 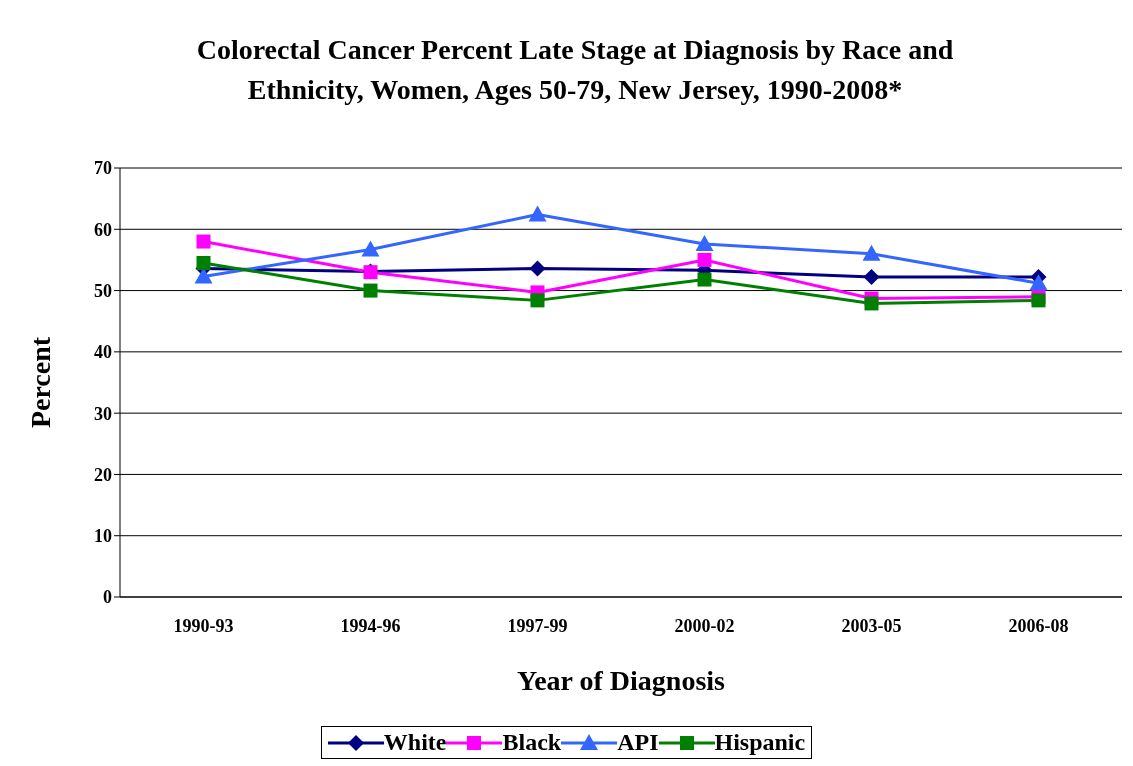 What do you see at coordinates (203, 625) in the screenshot?
I see `x-tick-label: 1990-93` at bounding box center [203, 625].